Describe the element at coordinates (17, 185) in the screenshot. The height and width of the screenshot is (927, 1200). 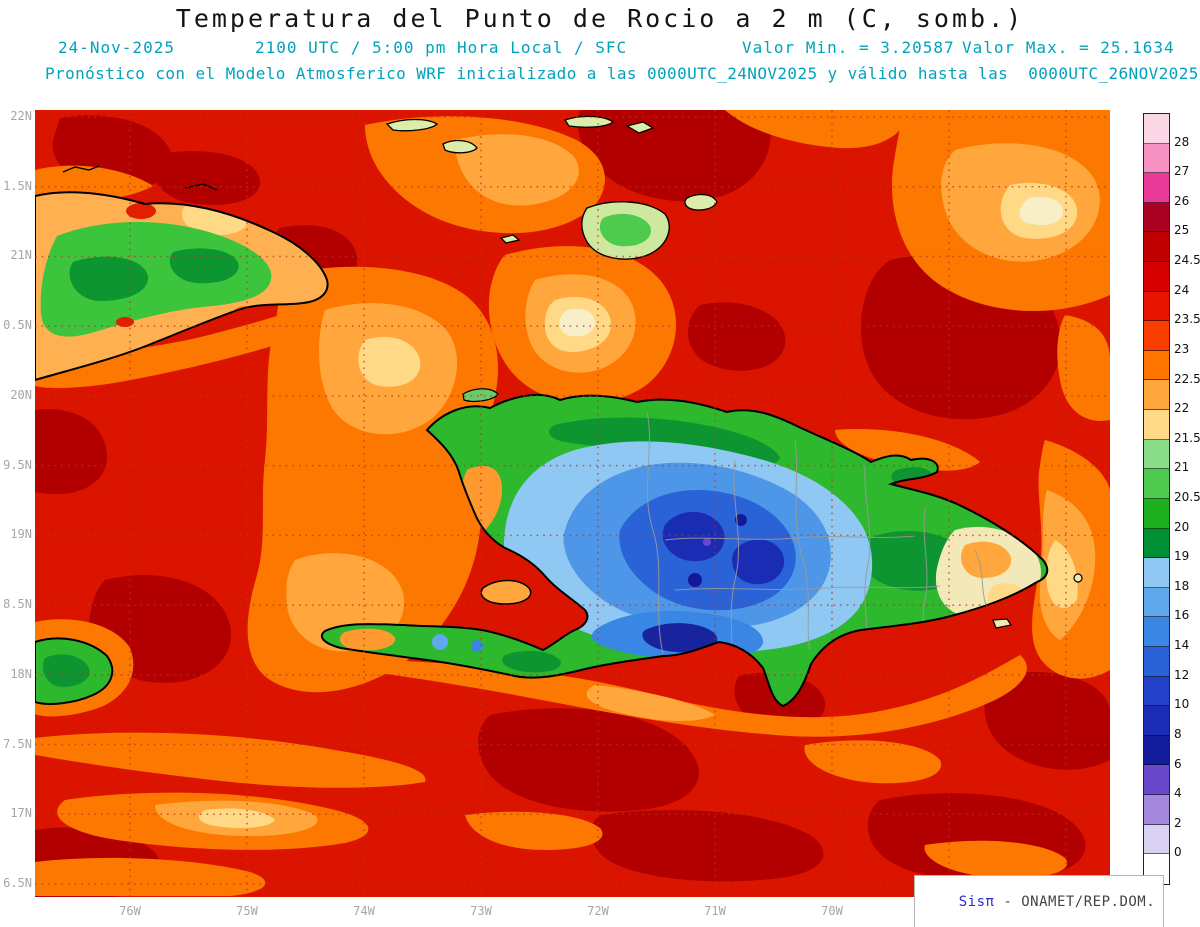
I see `lat-tick-label: 1.5N` at that location.